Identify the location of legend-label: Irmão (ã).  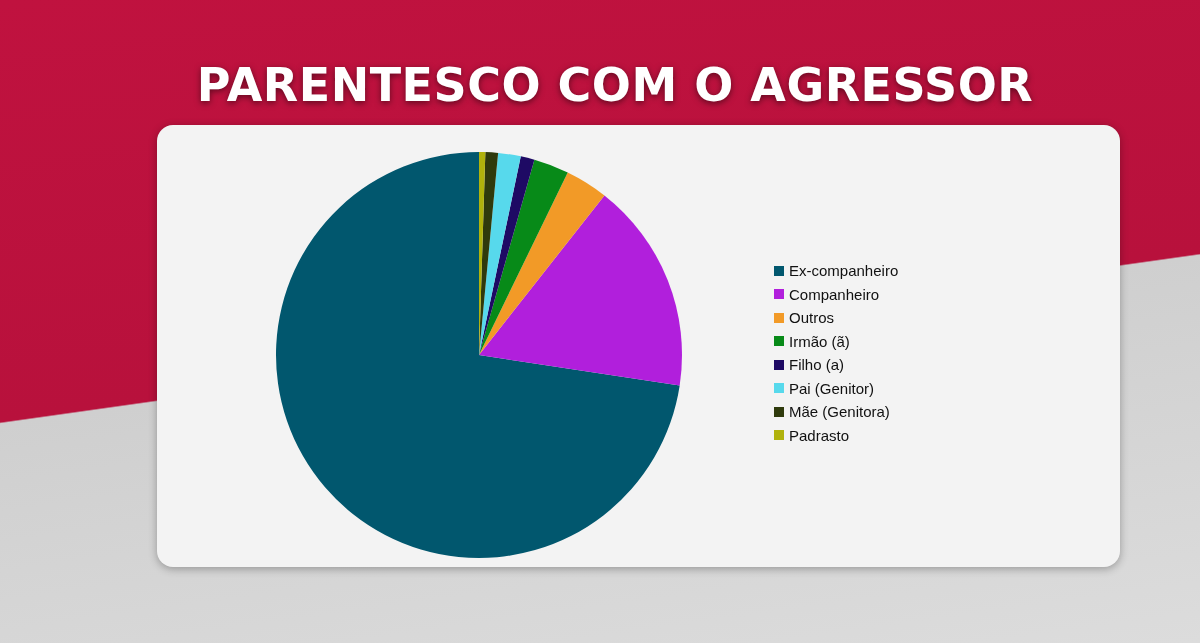
(819, 341).